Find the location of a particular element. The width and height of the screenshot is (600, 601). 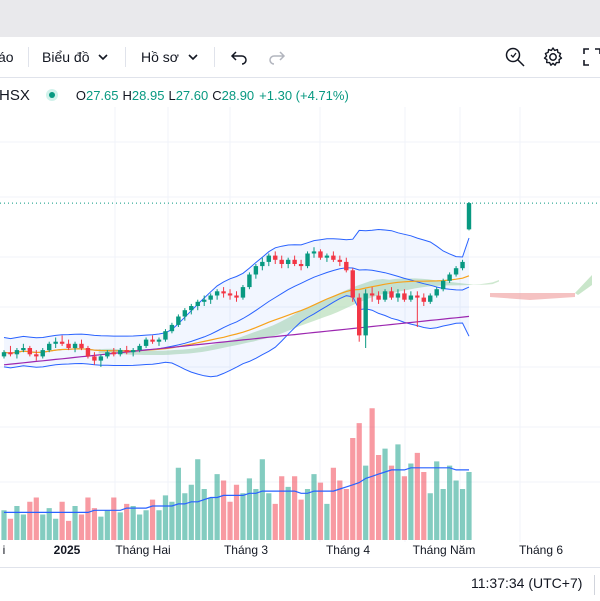

time-axis-label: Tháng Năm is located at coordinates (444, 550).